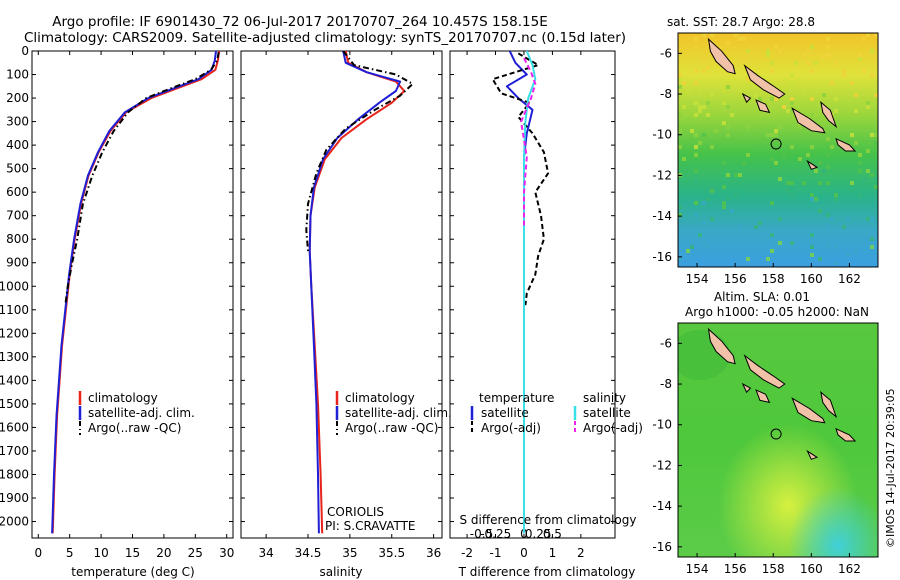  What do you see at coordinates (163, 553) in the screenshot?
I see `x-tick-label: 20` at bounding box center [163, 553].